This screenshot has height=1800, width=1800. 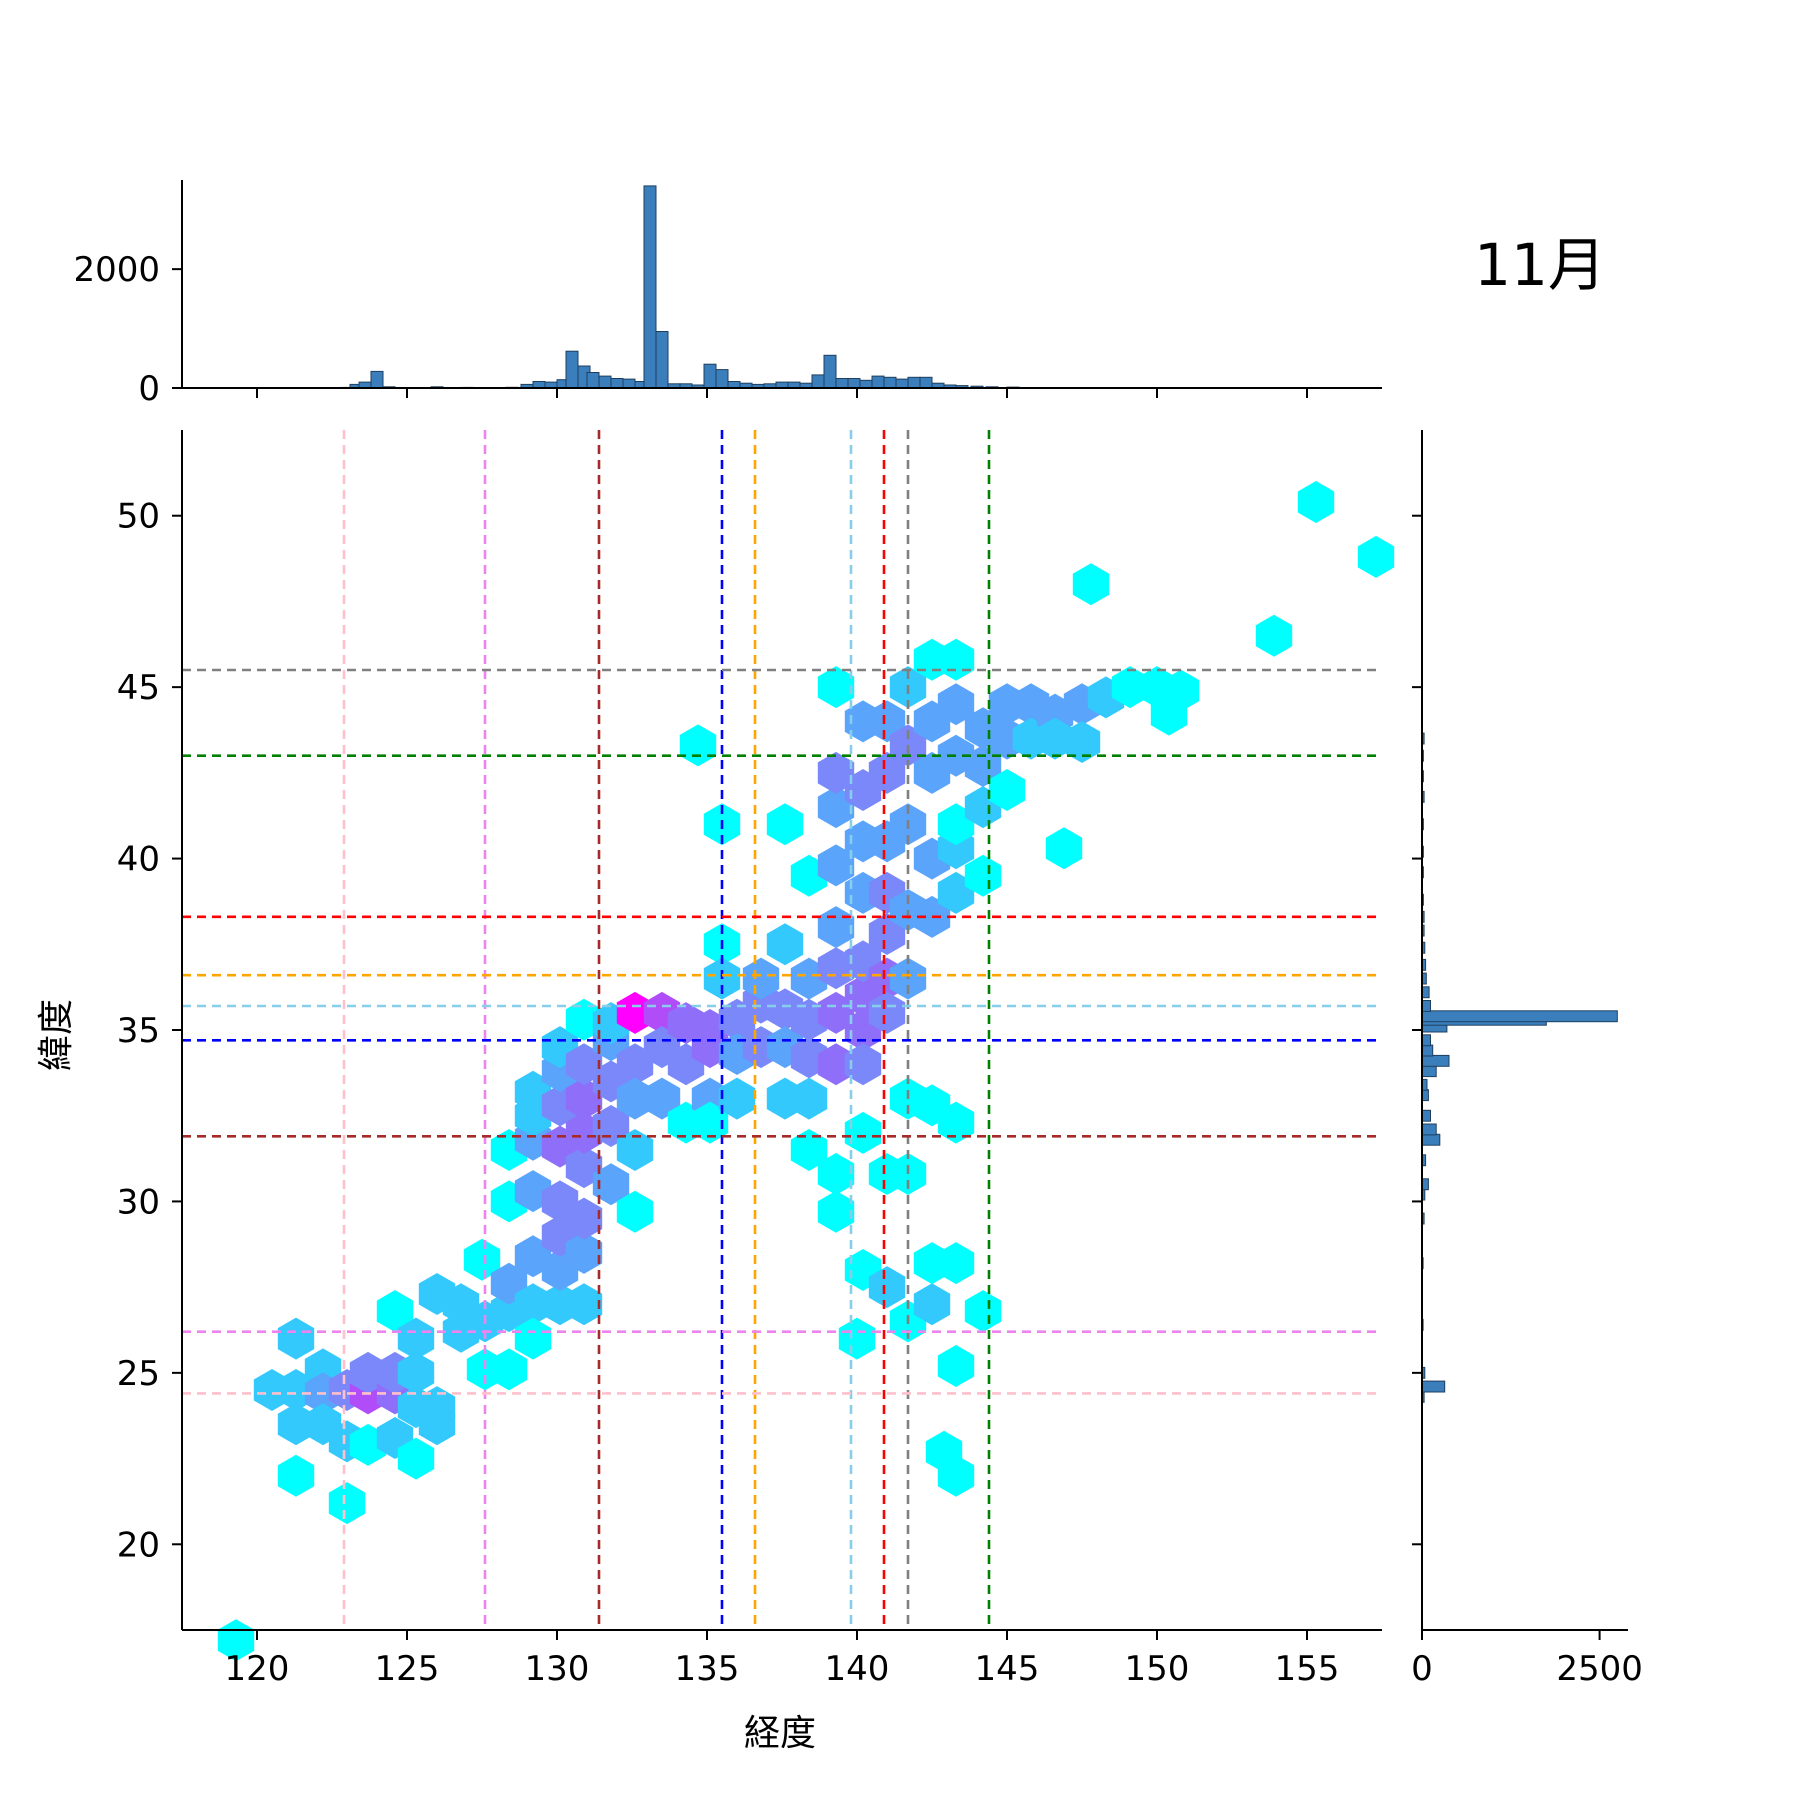 What do you see at coordinates (1422, 1669) in the screenshot?
I see `right-hist-x-tick-label: 0` at bounding box center [1422, 1669].